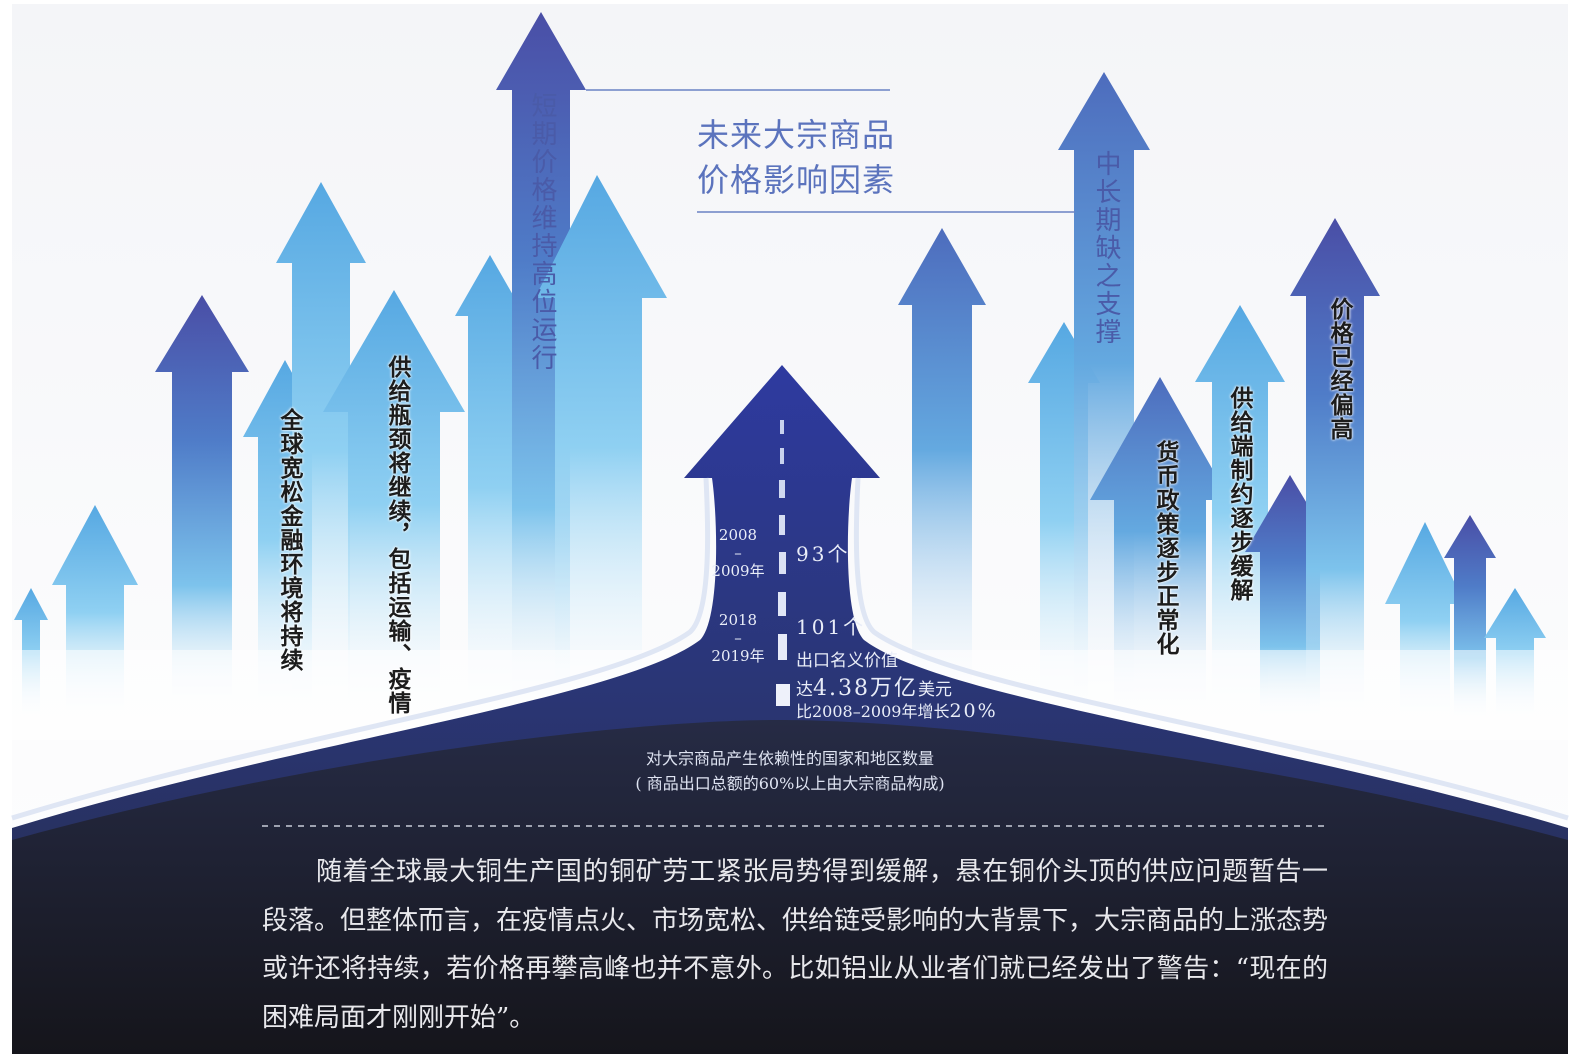 The height and width of the screenshot is (1062, 1576). I want to click on period2-start: 2018, so click(738, 620).